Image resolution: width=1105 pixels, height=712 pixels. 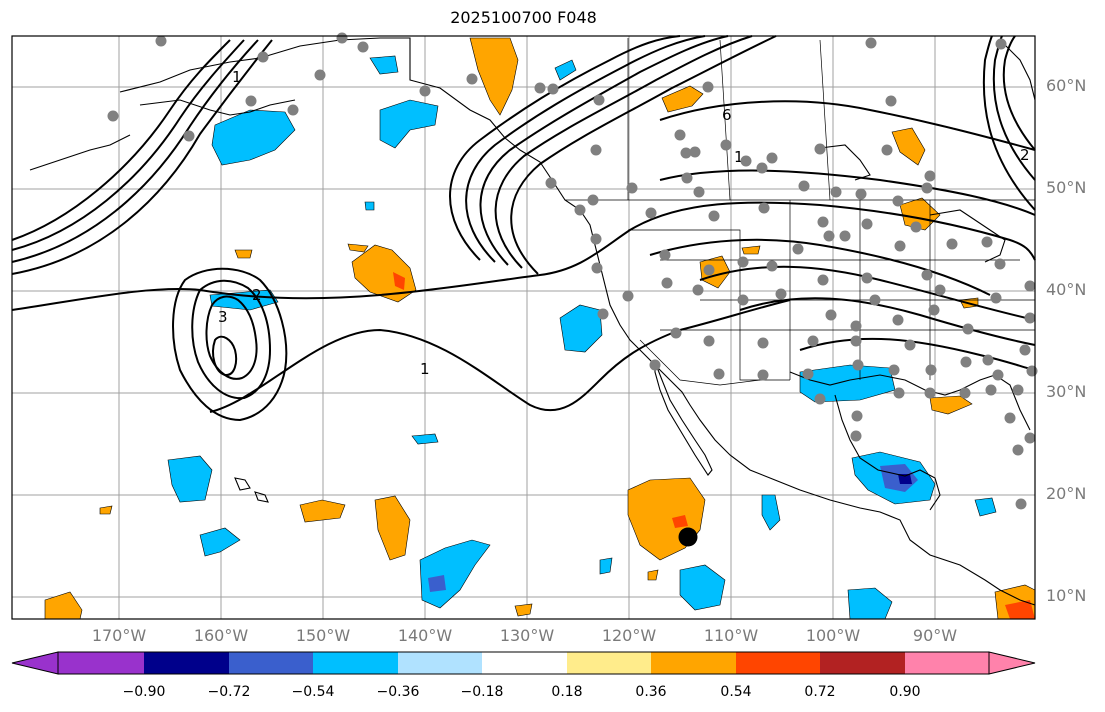 What do you see at coordinates (727, 115) in the screenshot?
I see `contour-label: 6` at bounding box center [727, 115].